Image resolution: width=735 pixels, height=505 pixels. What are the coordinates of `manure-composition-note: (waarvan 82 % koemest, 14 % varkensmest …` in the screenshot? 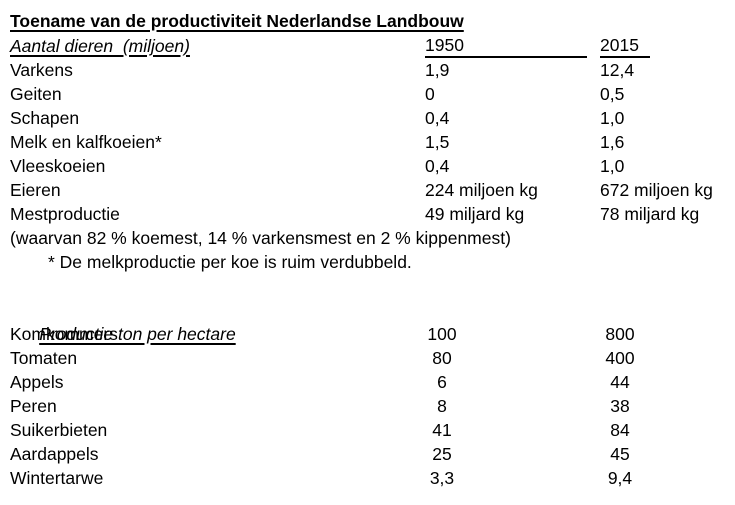 It's located at (260, 238).